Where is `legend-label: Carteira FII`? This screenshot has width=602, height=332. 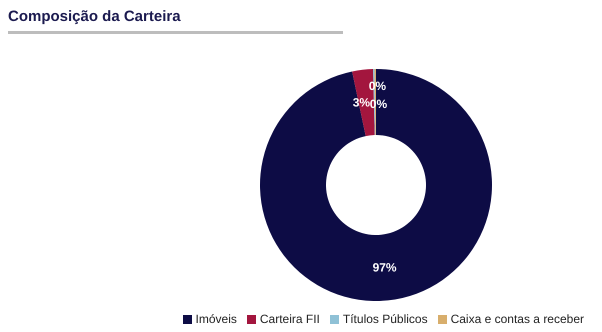
legend-label: Carteira FII is located at coordinates (290, 319).